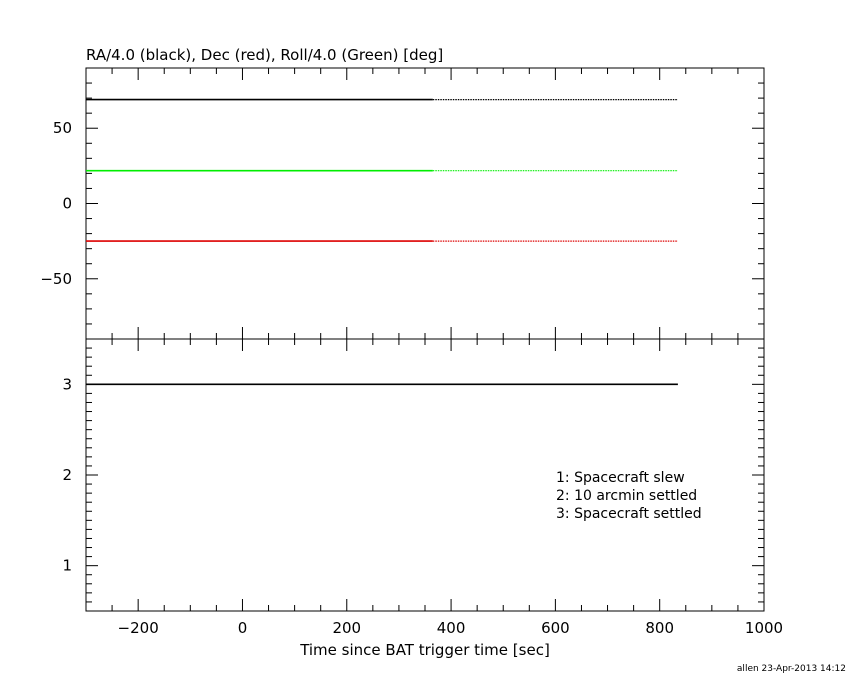 Image resolution: width=850 pixels, height=680 pixels. What do you see at coordinates (67, 384) in the screenshot?
I see `bottom-y-tick-label: 3` at bounding box center [67, 384].